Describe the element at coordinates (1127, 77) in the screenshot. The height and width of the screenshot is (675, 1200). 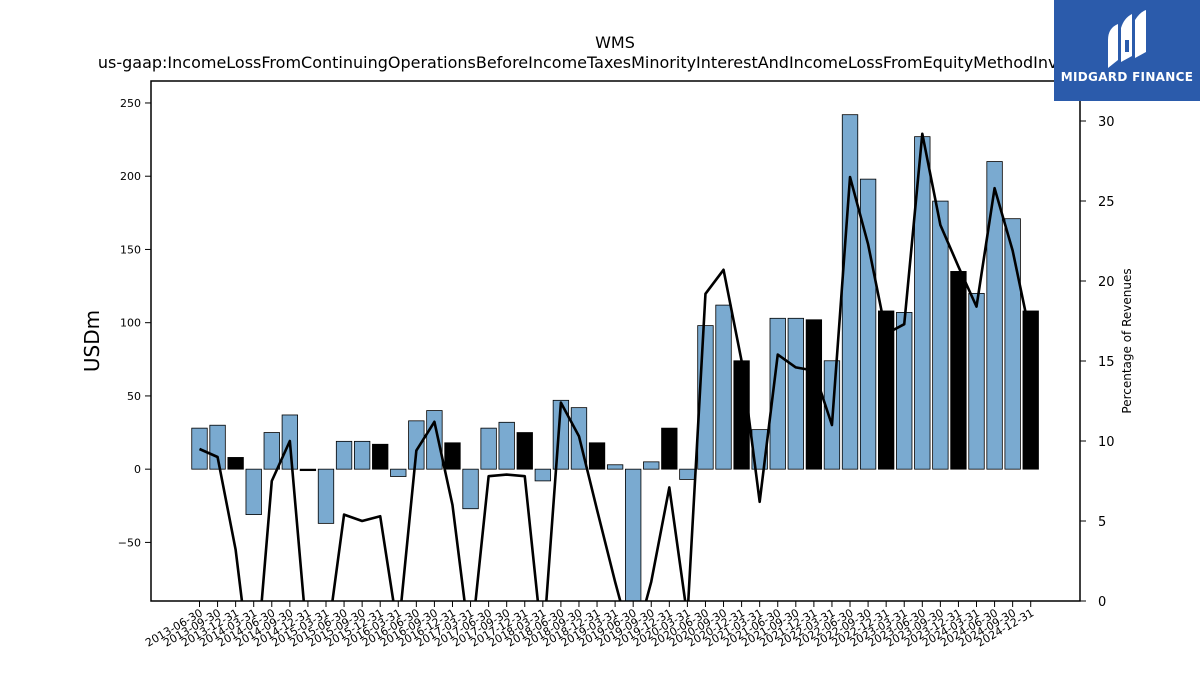
I see `logo-text: MIDGARD FINANCE` at that location.